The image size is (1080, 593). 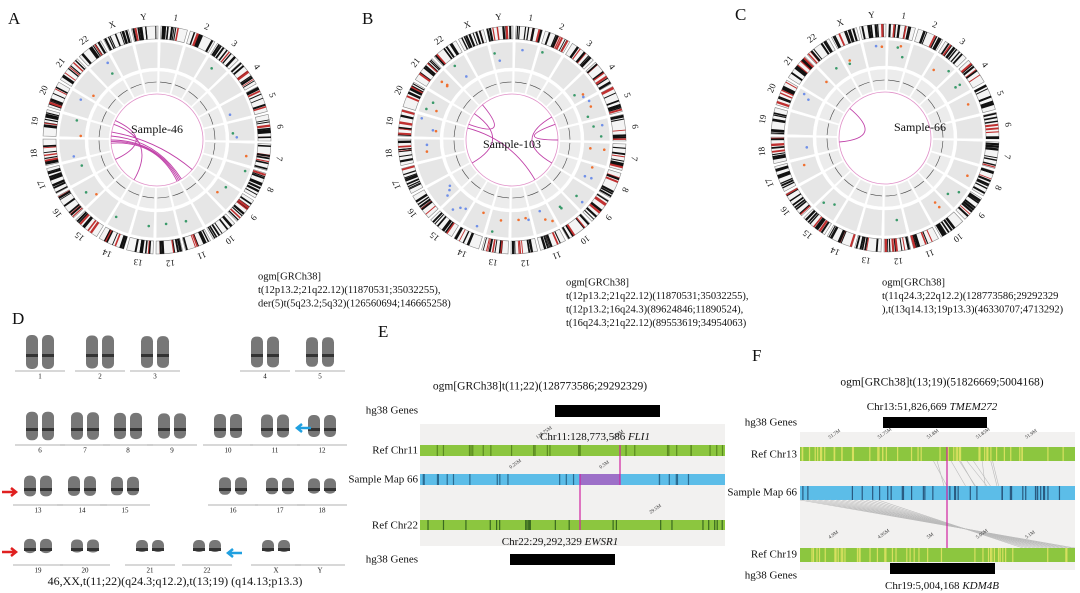 I want to click on chromosome-label: 4, so click(x=257, y=67).